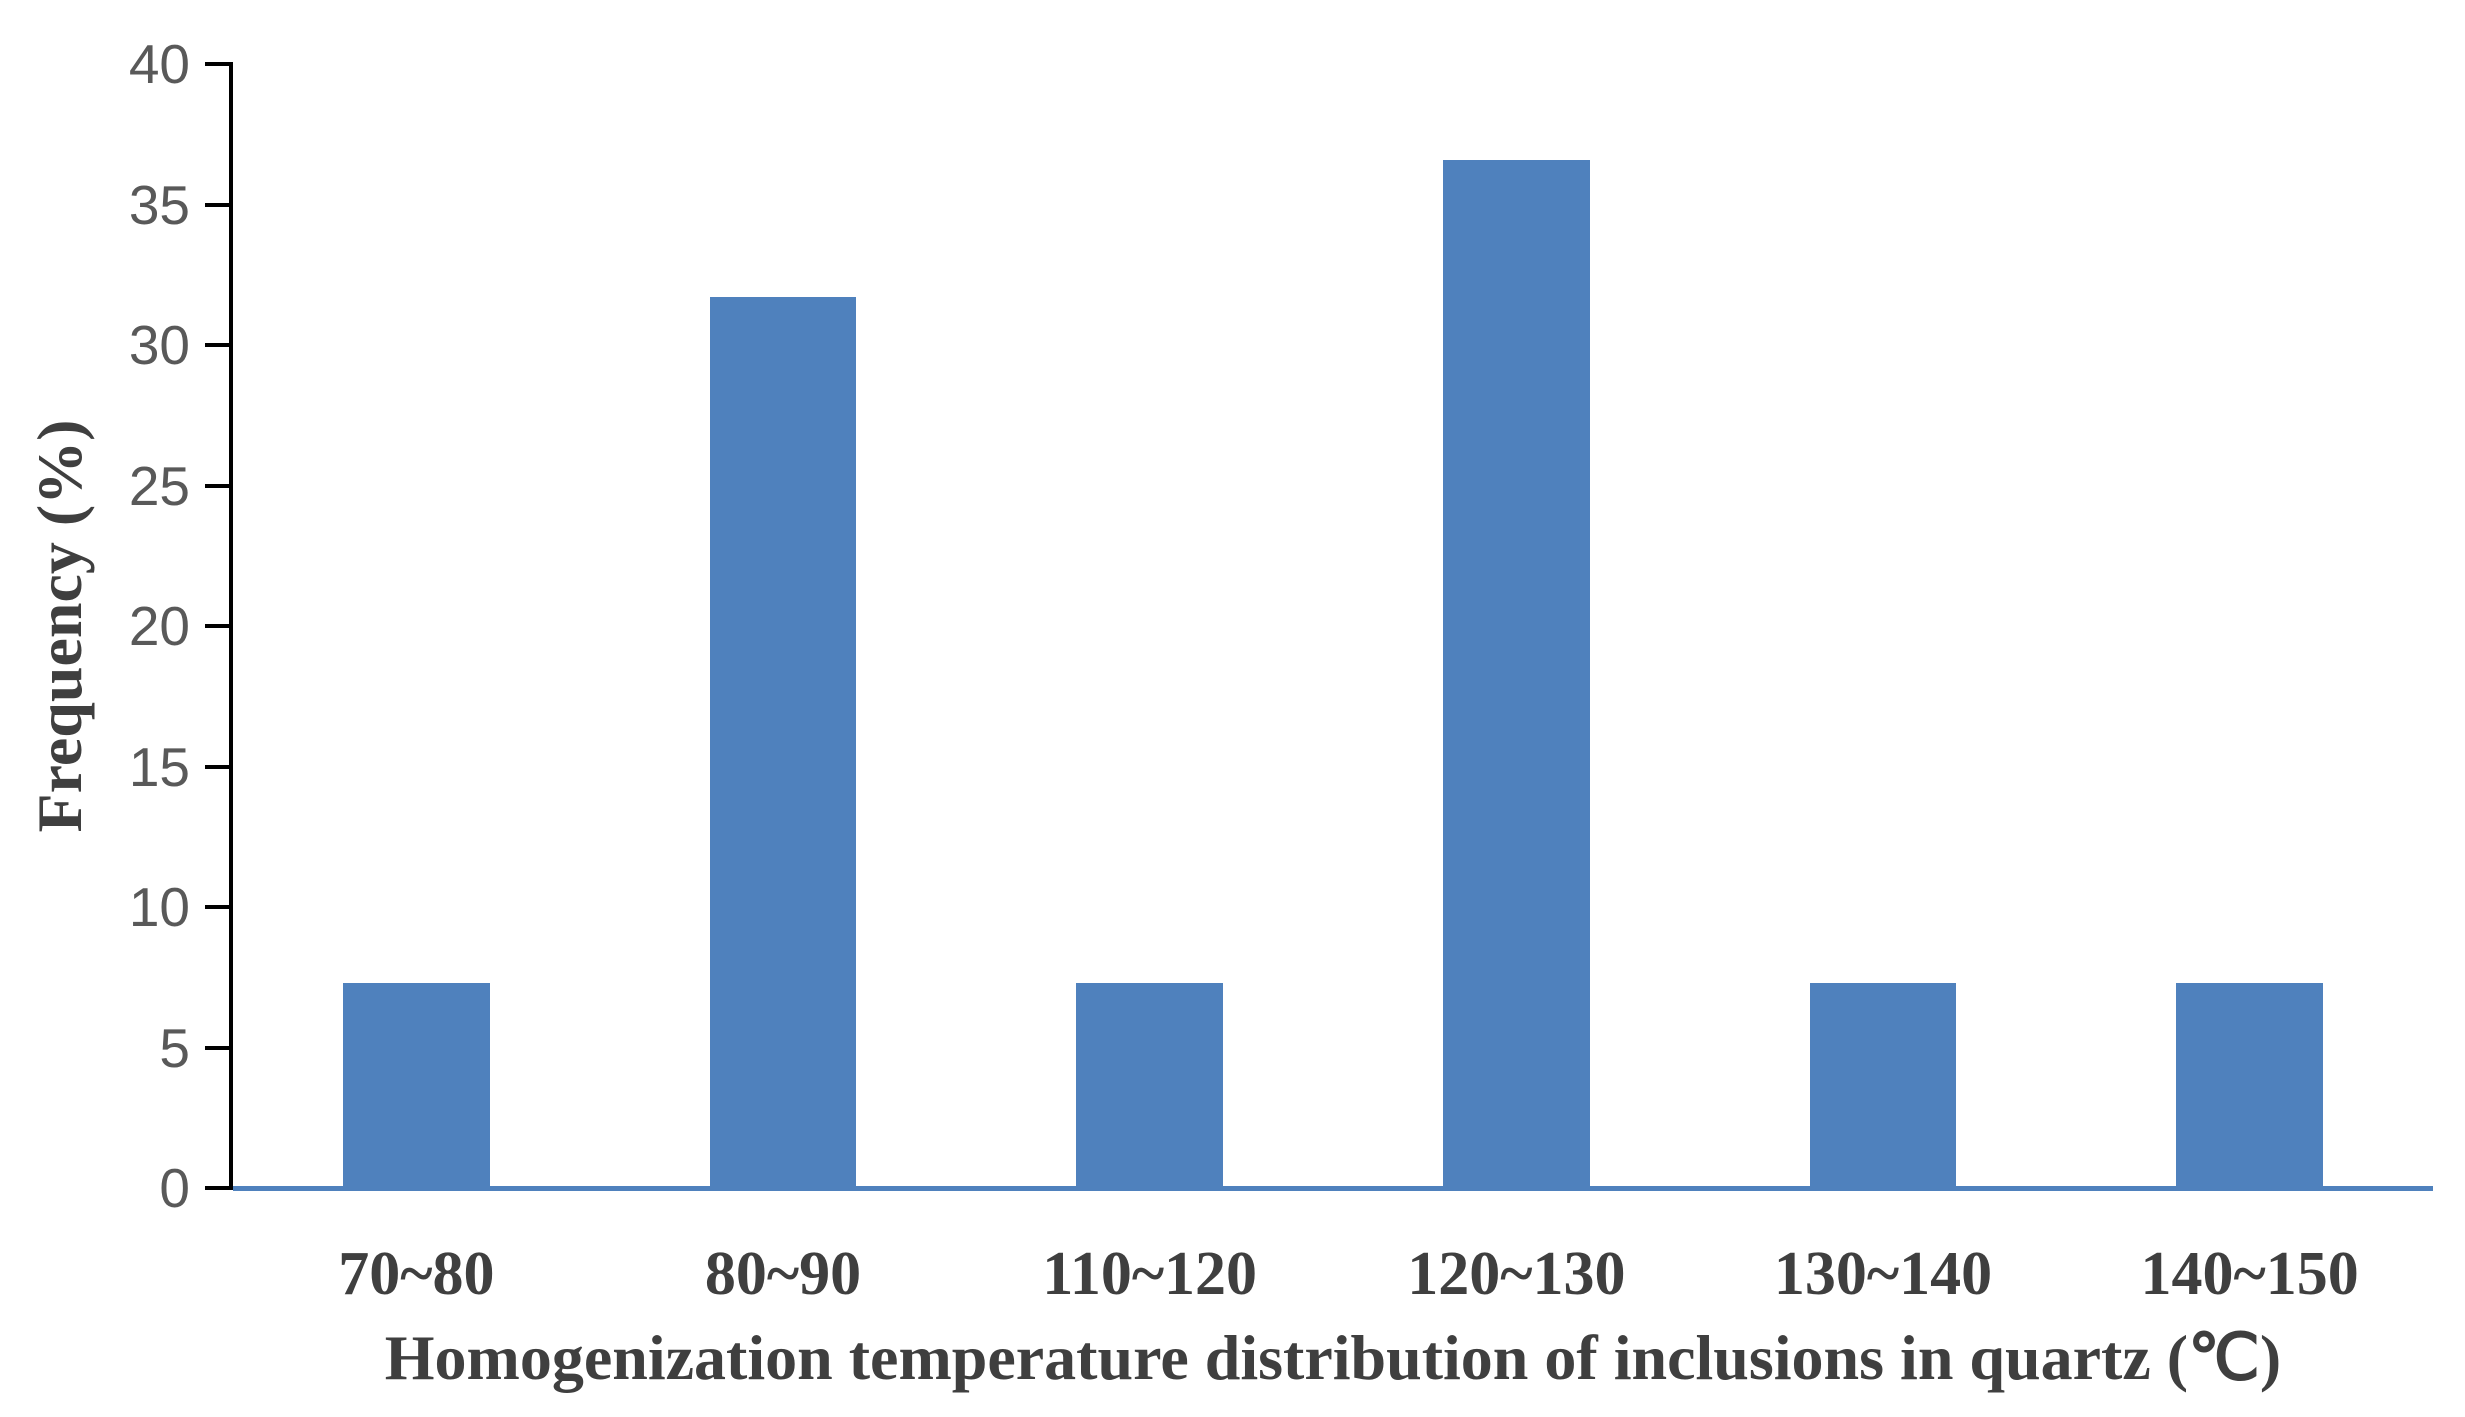  Describe the element at coordinates (159, 626) in the screenshot. I see `y-tick-label: 20` at that location.